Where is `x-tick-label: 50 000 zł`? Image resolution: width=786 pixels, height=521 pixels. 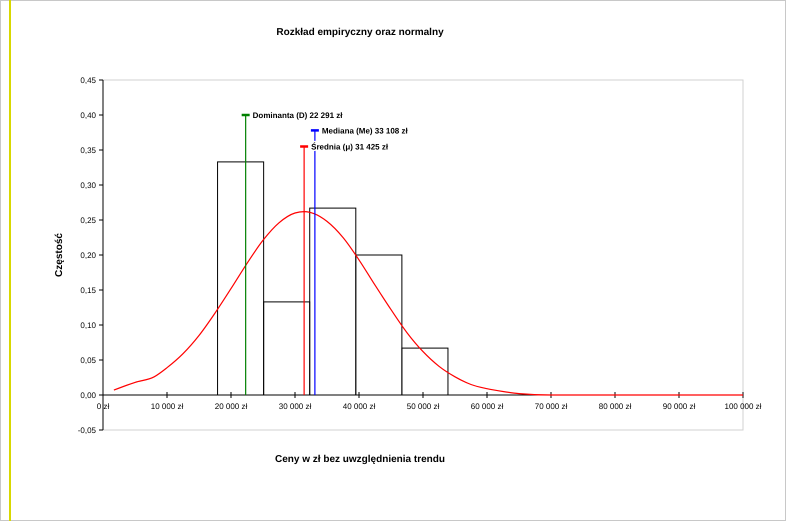
x-tick-label: 50 000 zł is located at coordinates (423, 406).